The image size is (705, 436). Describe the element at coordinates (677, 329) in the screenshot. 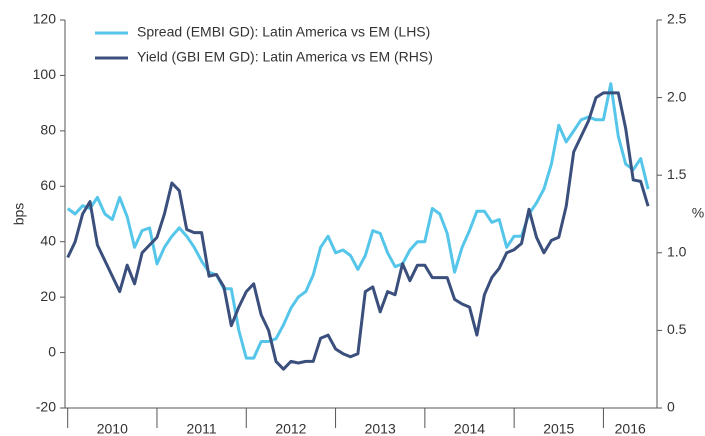

I see `y2-tick-label: 0.5` at that location.